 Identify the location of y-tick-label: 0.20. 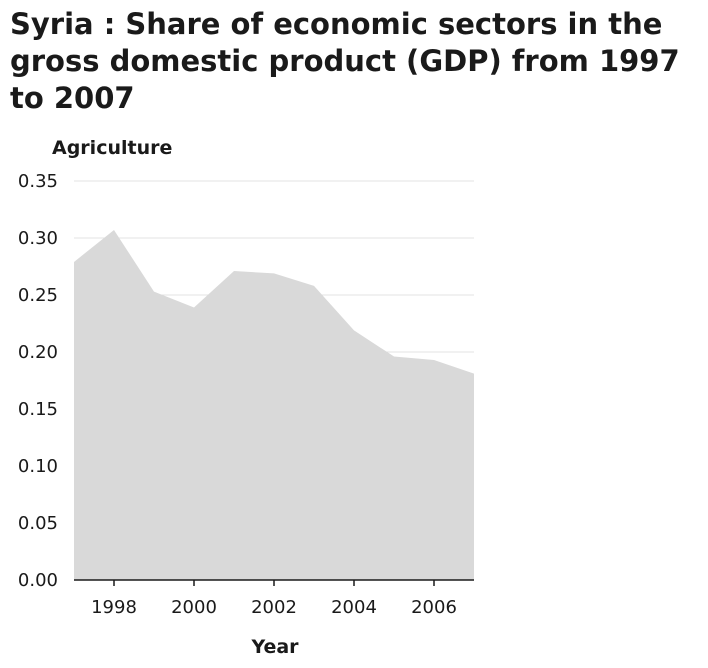
(38, 352).